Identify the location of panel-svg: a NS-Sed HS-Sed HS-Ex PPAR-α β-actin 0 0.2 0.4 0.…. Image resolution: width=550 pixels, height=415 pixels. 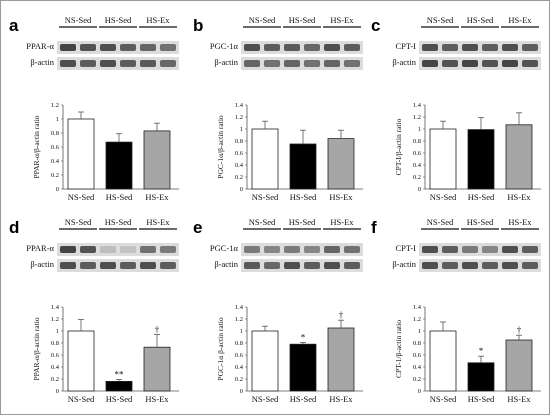
(94, 108).